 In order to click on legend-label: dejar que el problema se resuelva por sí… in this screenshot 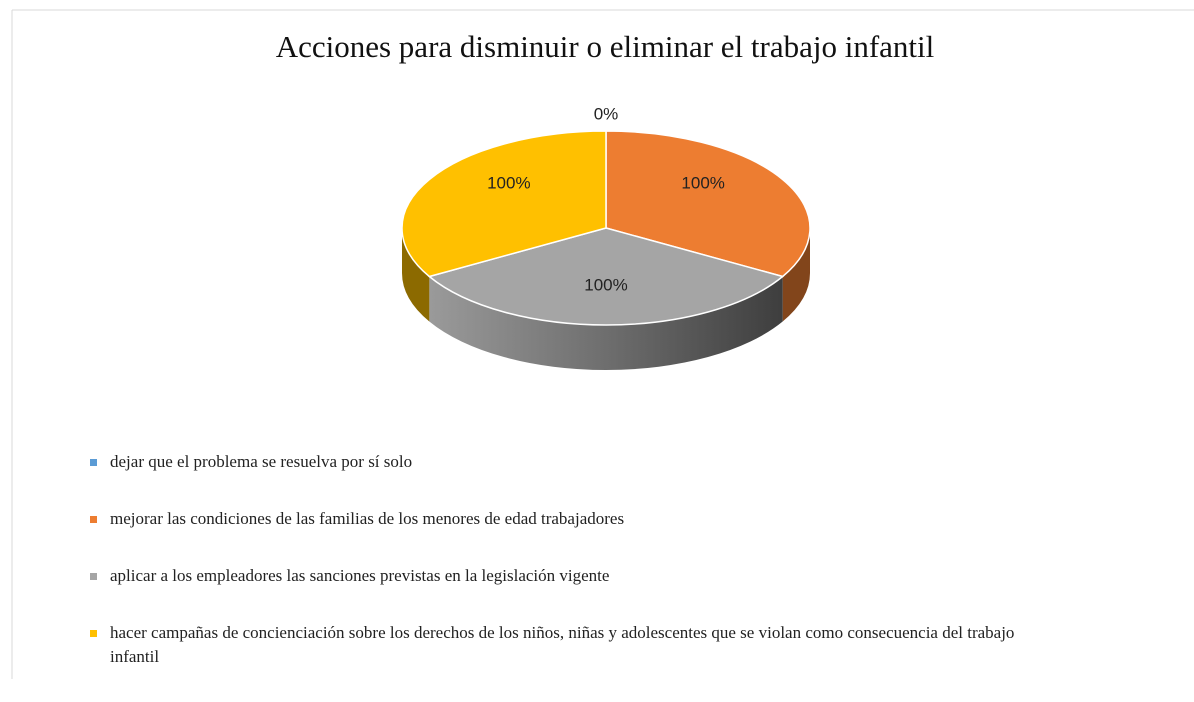, I will do `click(261, 461)`.